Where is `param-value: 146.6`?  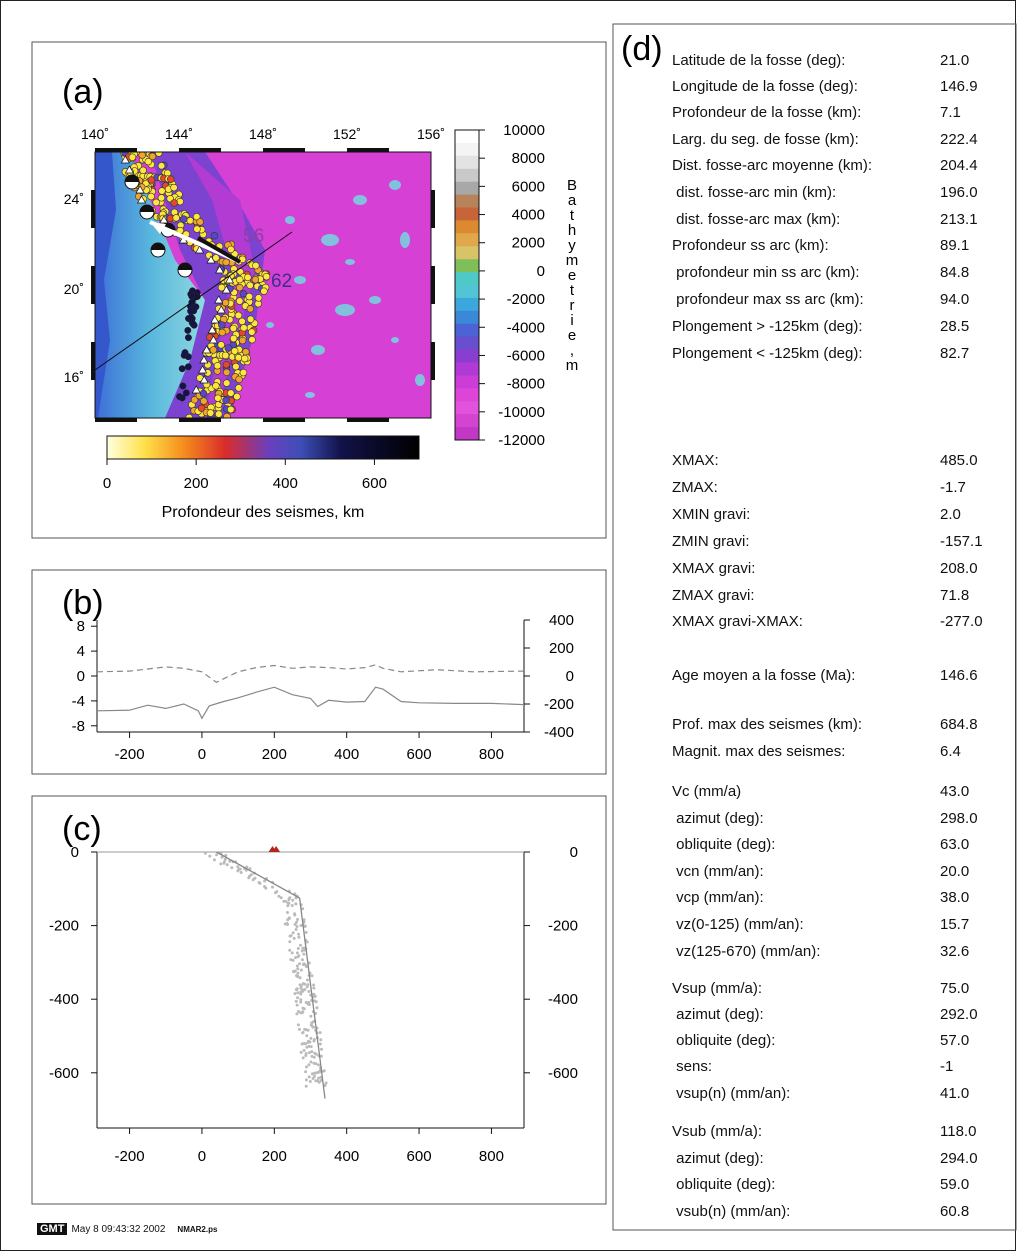 param-value: 146.6 is located at coordinates (959, 675).